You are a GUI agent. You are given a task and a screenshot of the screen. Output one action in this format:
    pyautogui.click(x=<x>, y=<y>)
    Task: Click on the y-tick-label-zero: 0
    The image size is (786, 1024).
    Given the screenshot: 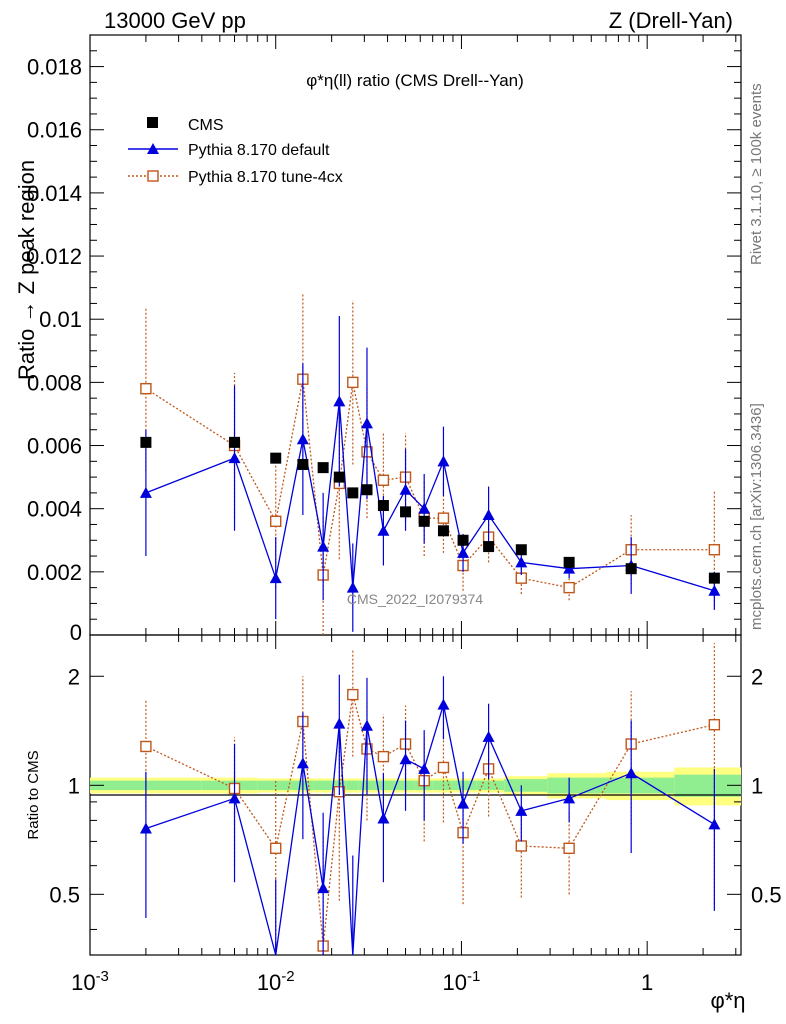 What is the action you would take?
    pyautogui.click(x=76, y=632)
    